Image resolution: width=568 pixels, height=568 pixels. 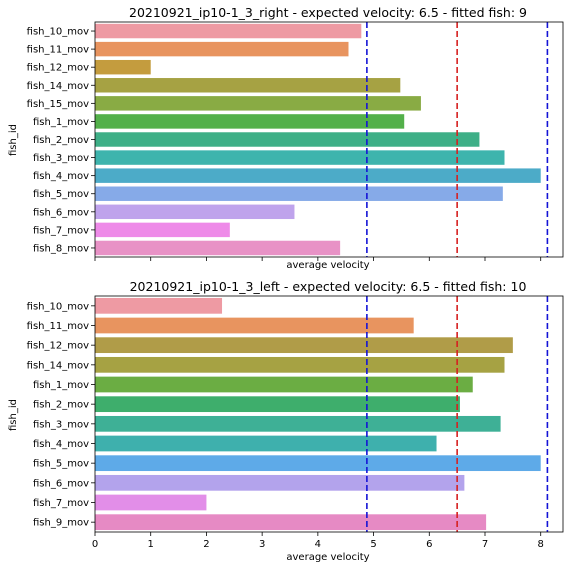 I want to click on bottom-chart-y-tick-label: fish_7_mov, so click(x=61, y=503).